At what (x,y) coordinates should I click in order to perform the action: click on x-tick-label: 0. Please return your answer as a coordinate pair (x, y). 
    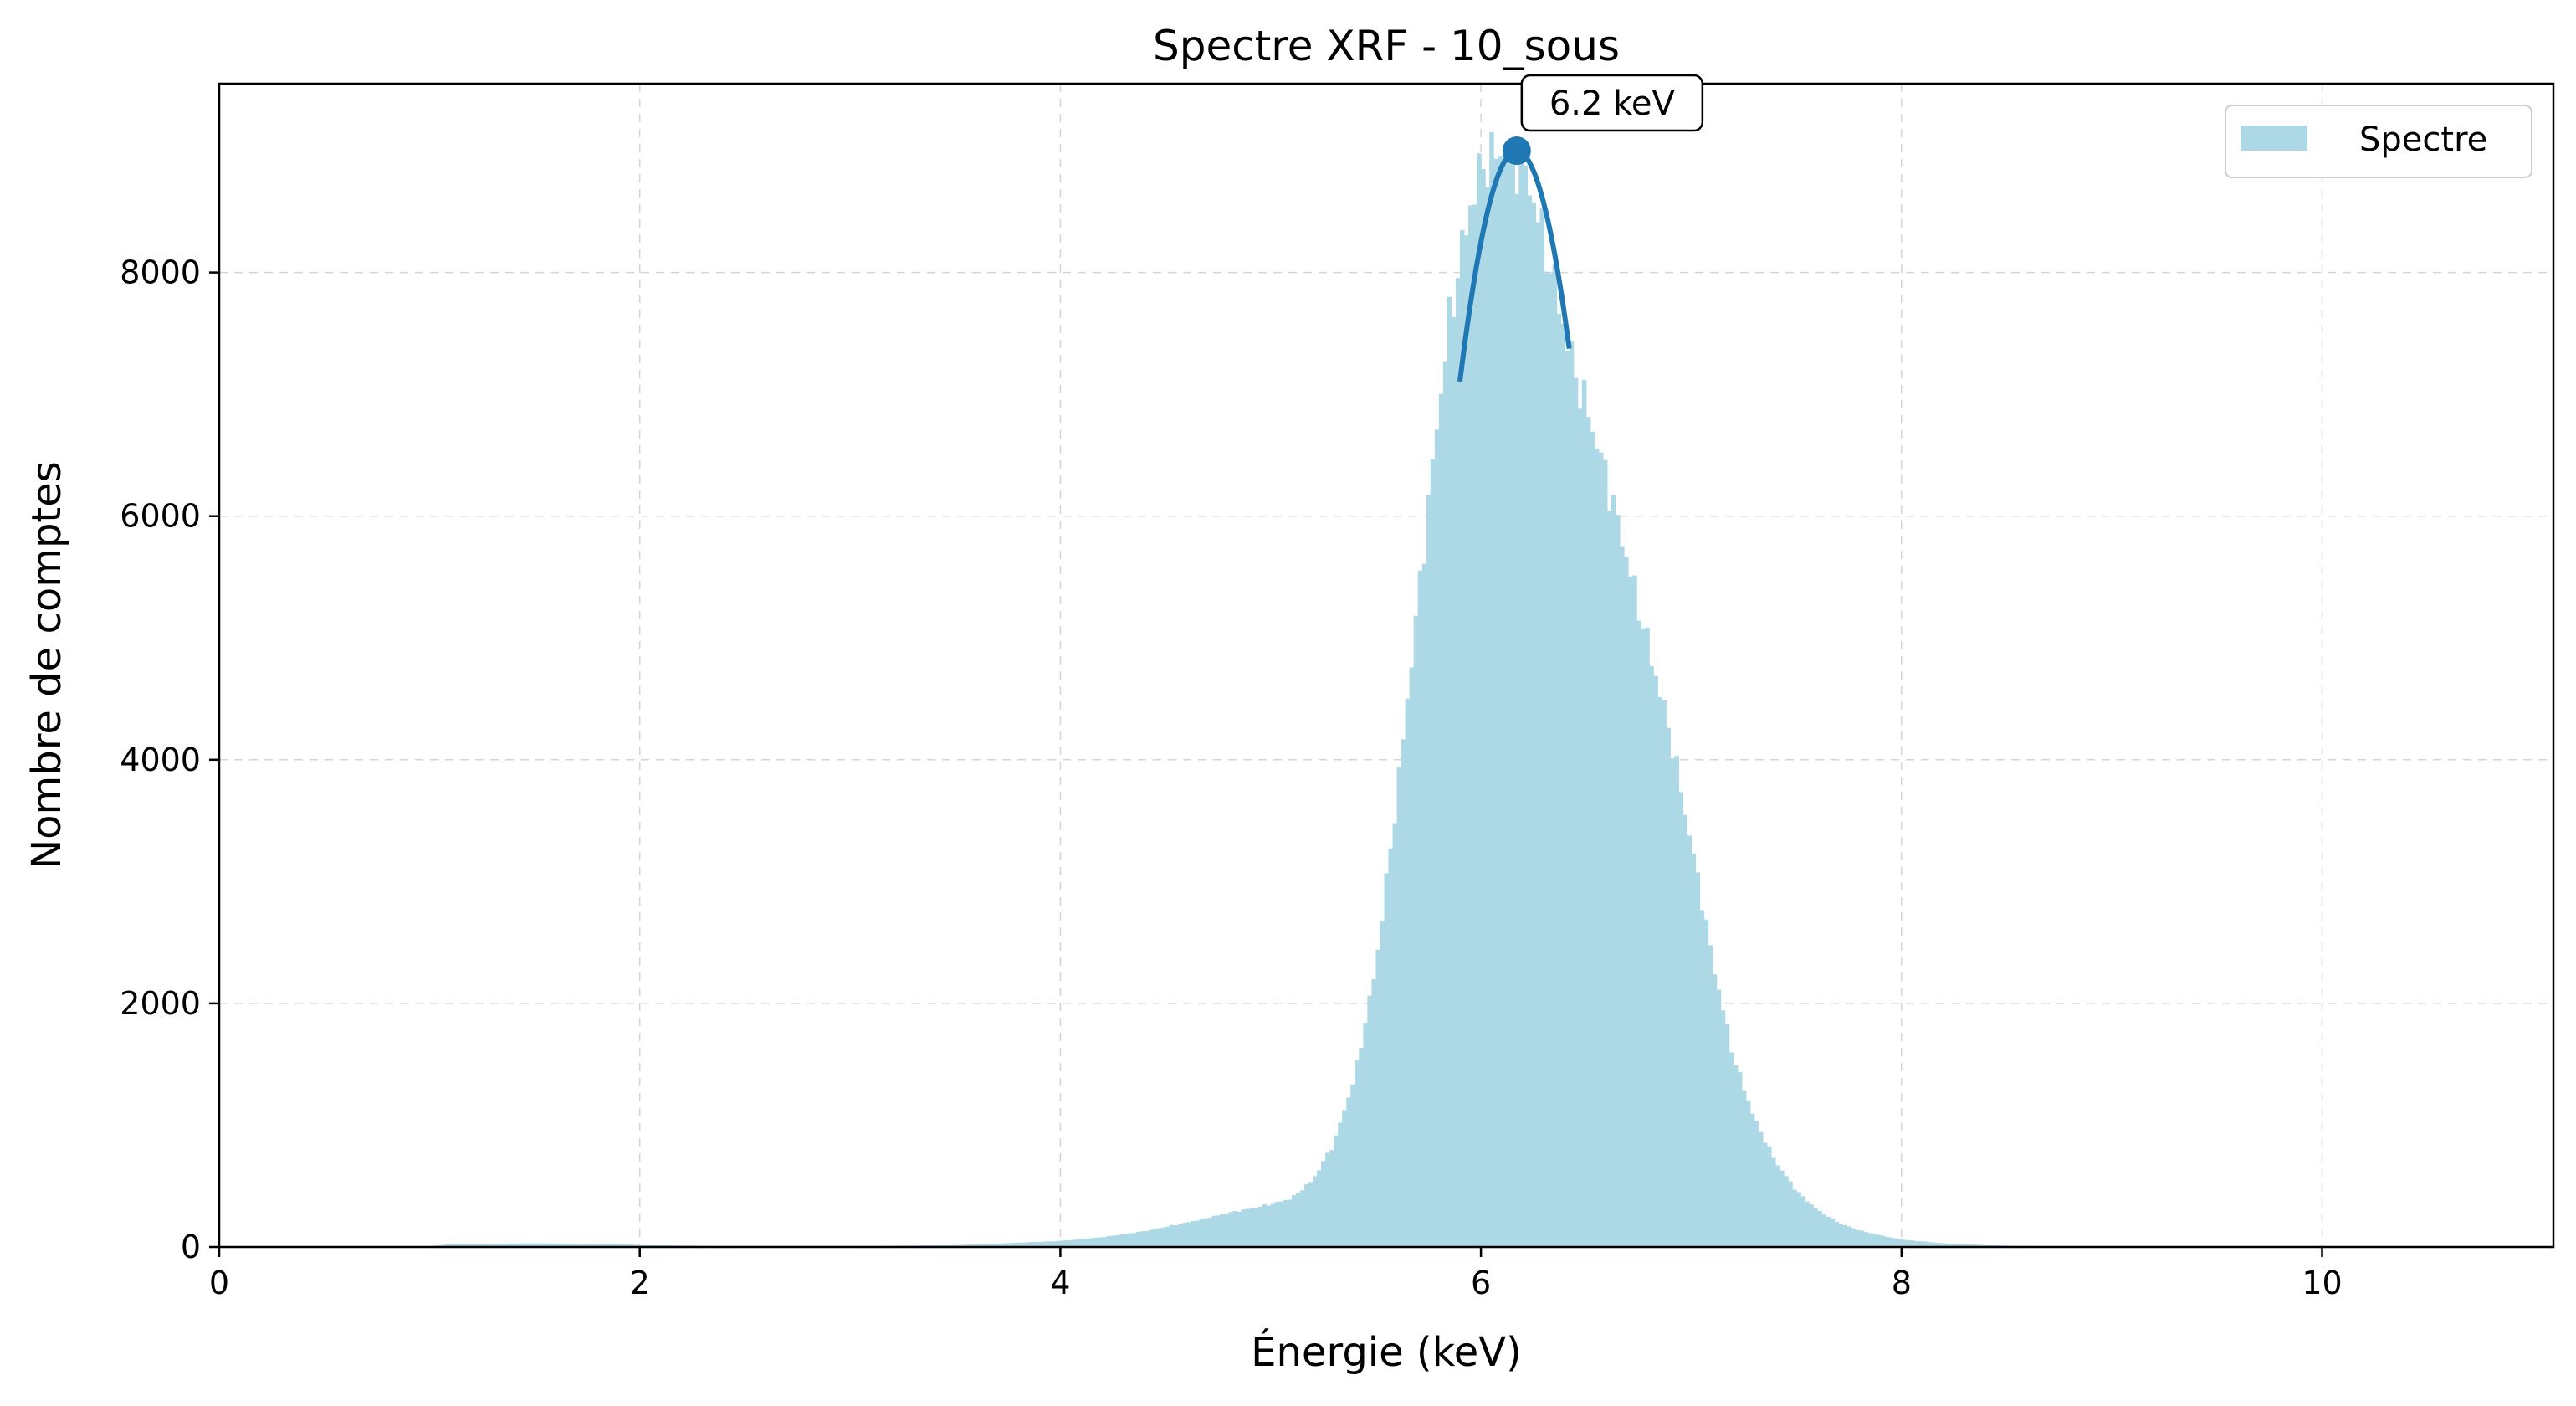
    Looking at the image, I should click on (219, 1283).